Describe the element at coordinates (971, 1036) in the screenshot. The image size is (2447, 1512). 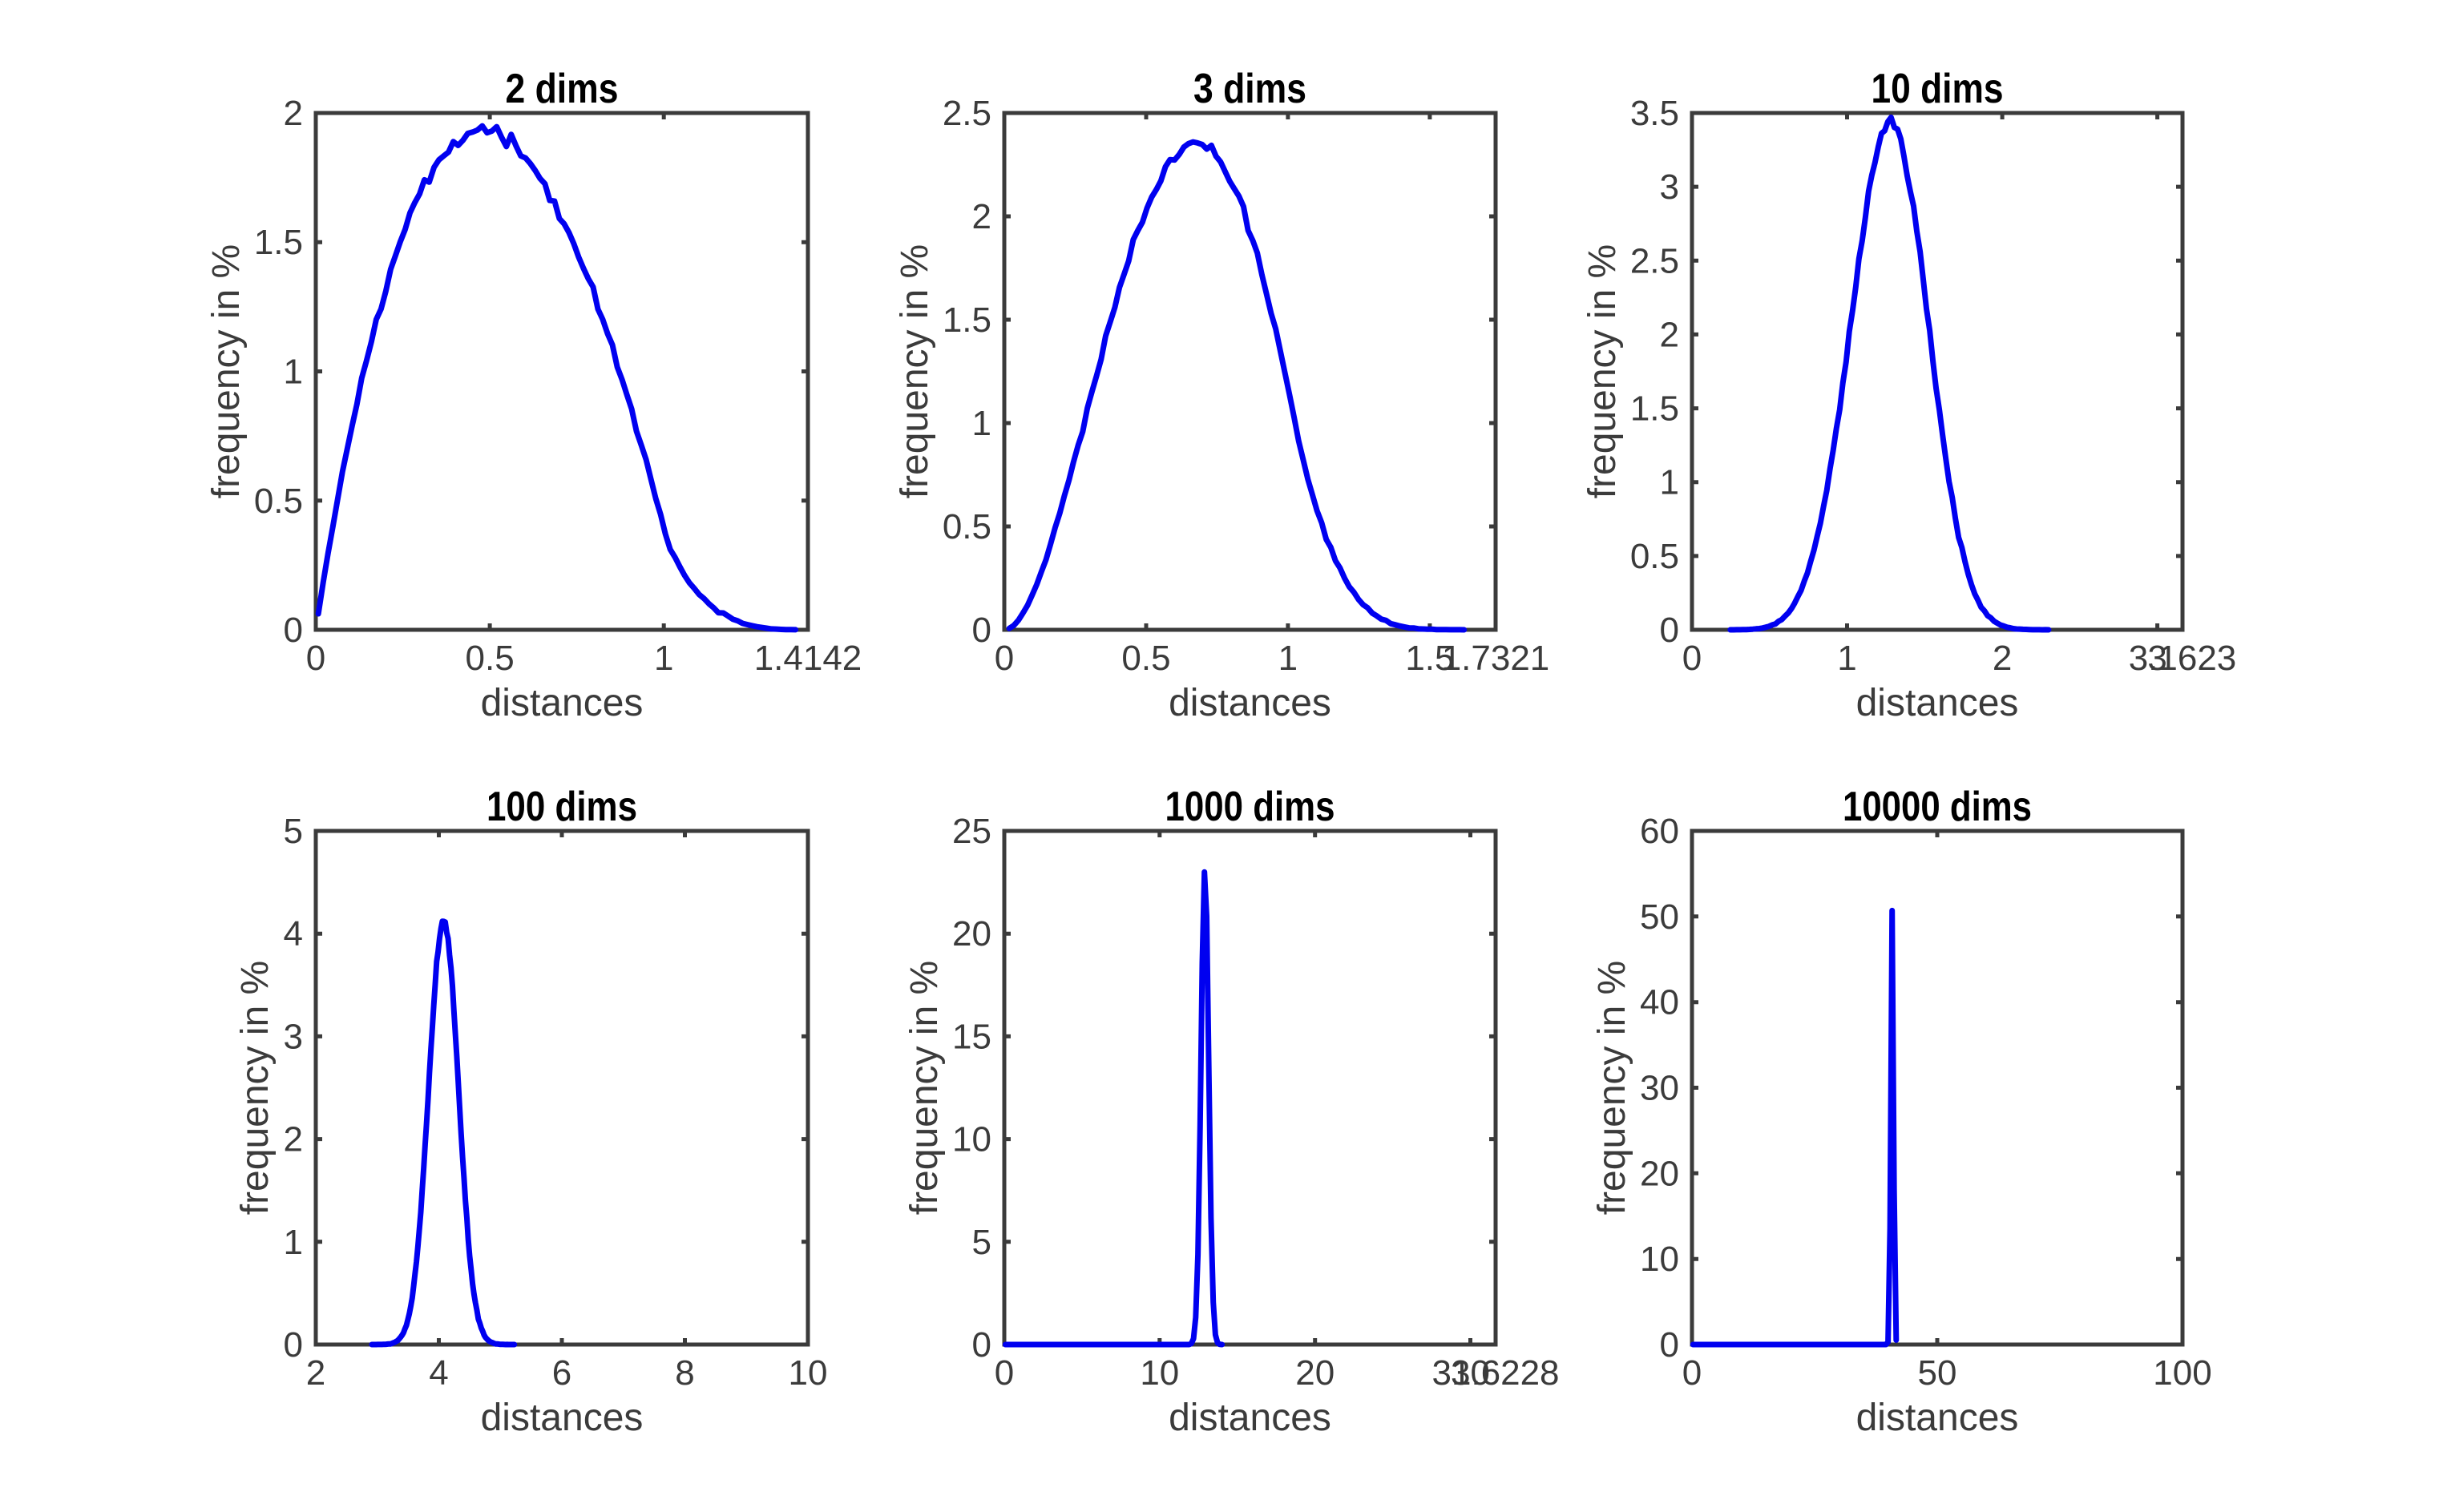
I see `svg-text: 15` at that location.